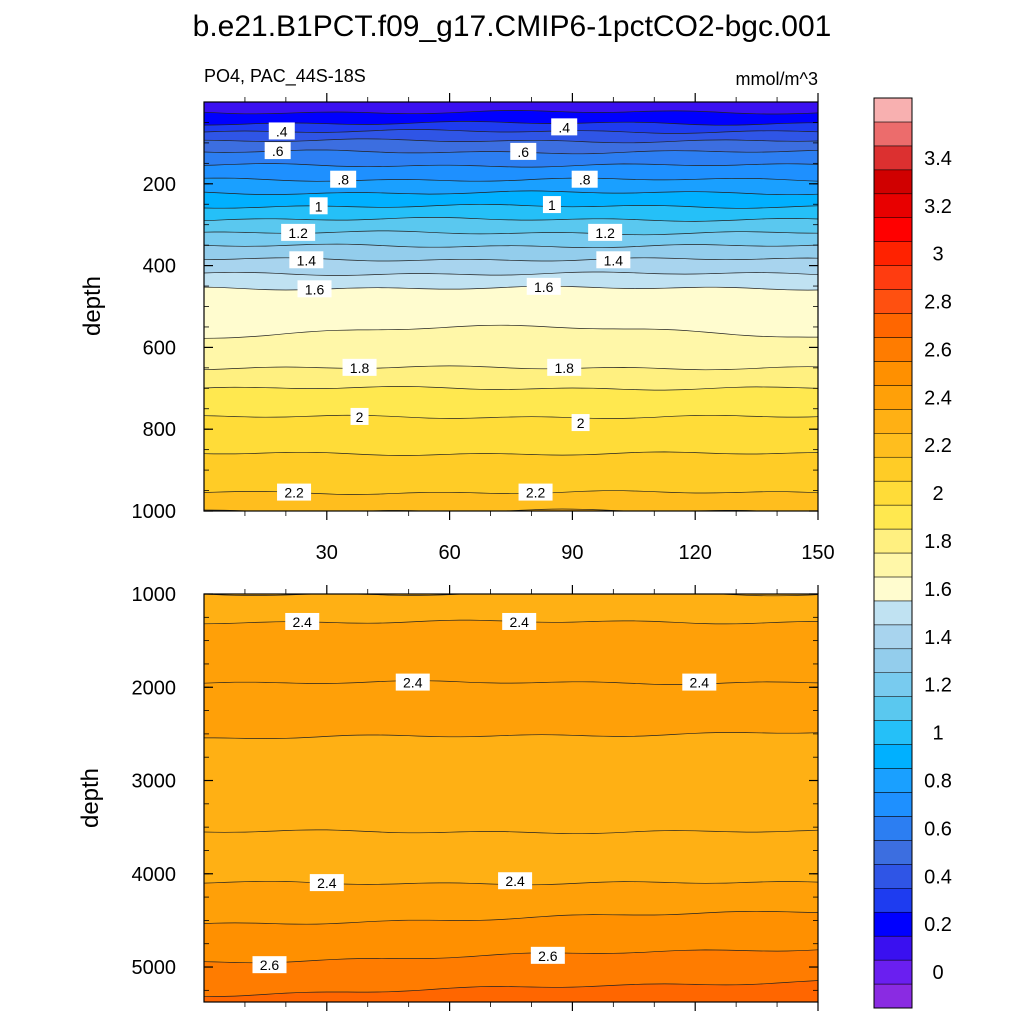  What do you see at coordinates (937, 255) in the screenshot?
I see `colorbar-tick-label: 3` at bounding box center [937, 255].